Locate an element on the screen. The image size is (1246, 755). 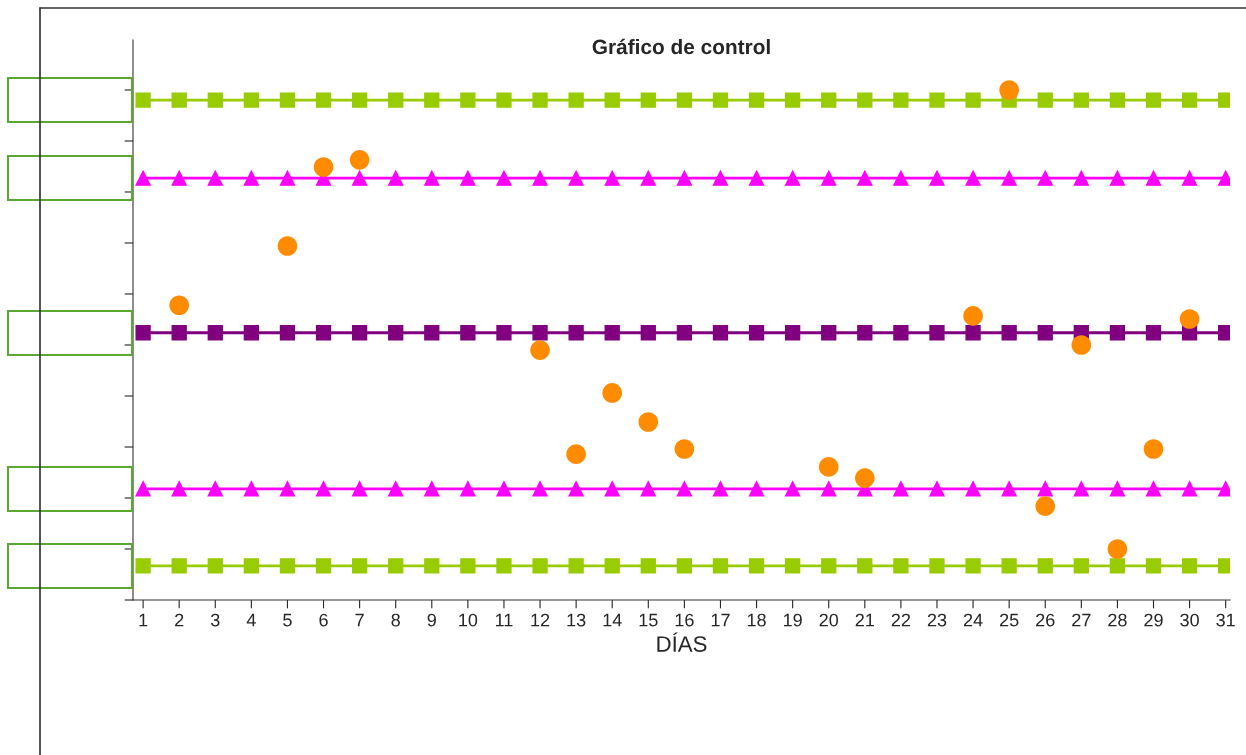
x-tick-label: 14 is located at coordinates (612, 620).